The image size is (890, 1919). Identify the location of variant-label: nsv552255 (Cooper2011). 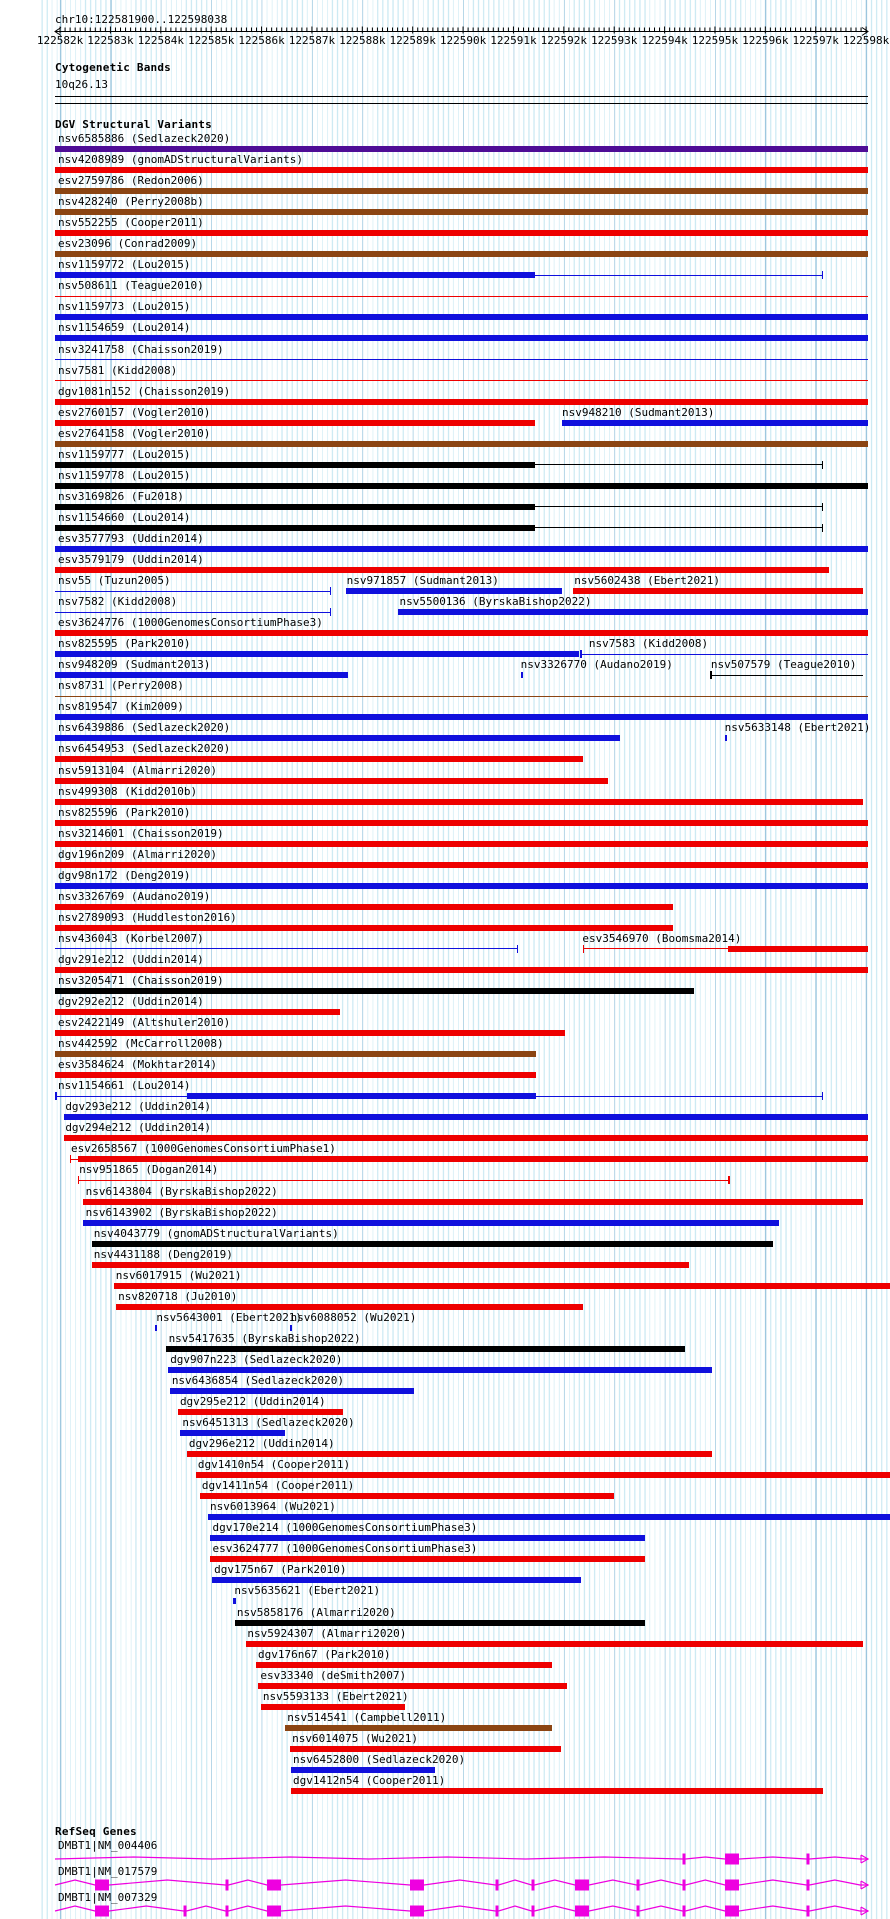
(131, 223).